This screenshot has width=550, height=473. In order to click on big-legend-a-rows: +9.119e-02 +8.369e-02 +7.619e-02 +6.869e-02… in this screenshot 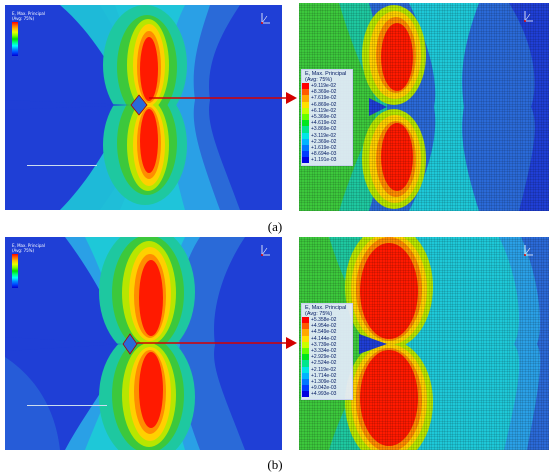, I will do `click(327, 123)`.